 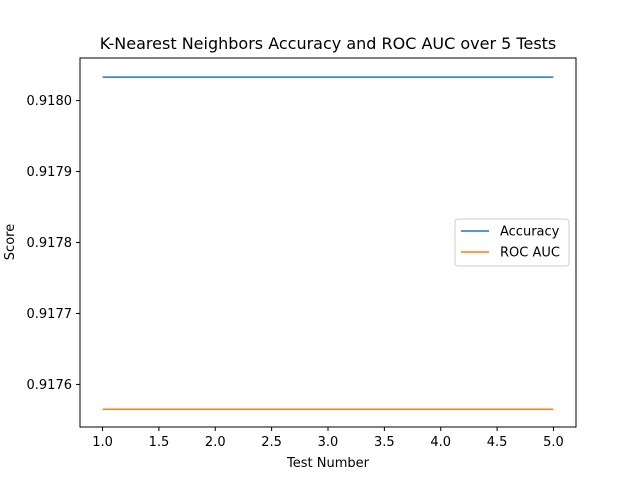 I want to click on x-axis-label: Test Number, so click(x=328, y=463).